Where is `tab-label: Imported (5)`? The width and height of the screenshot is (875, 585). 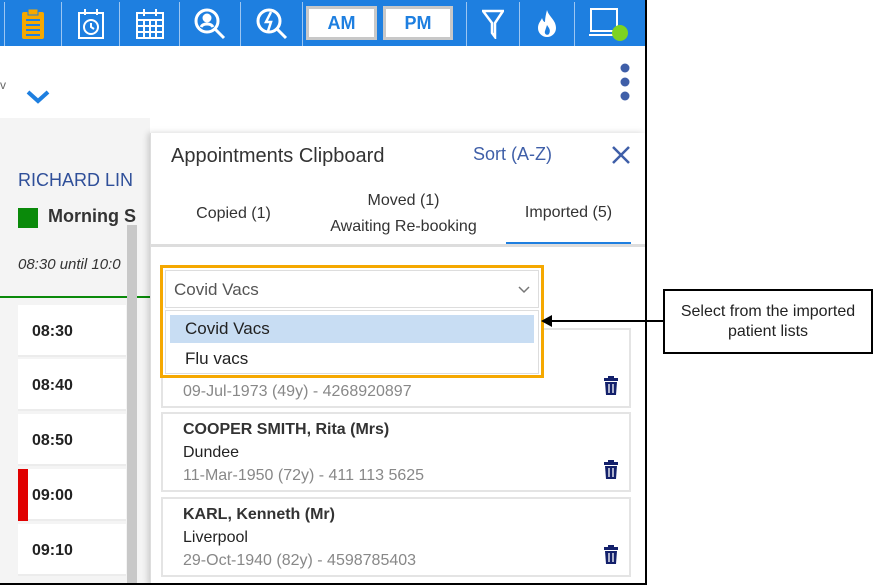
tab-label: Imported (5) is located at coordinates (568, 212).